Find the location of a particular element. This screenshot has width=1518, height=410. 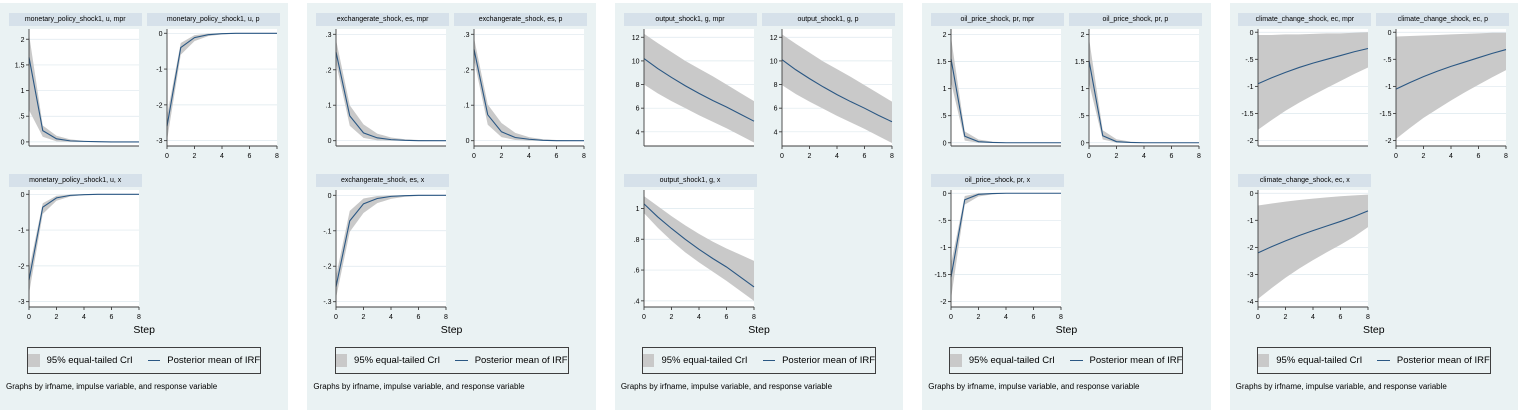

irf-plot: 0 .1 .2 .3 is located at coordinates (386, 88).